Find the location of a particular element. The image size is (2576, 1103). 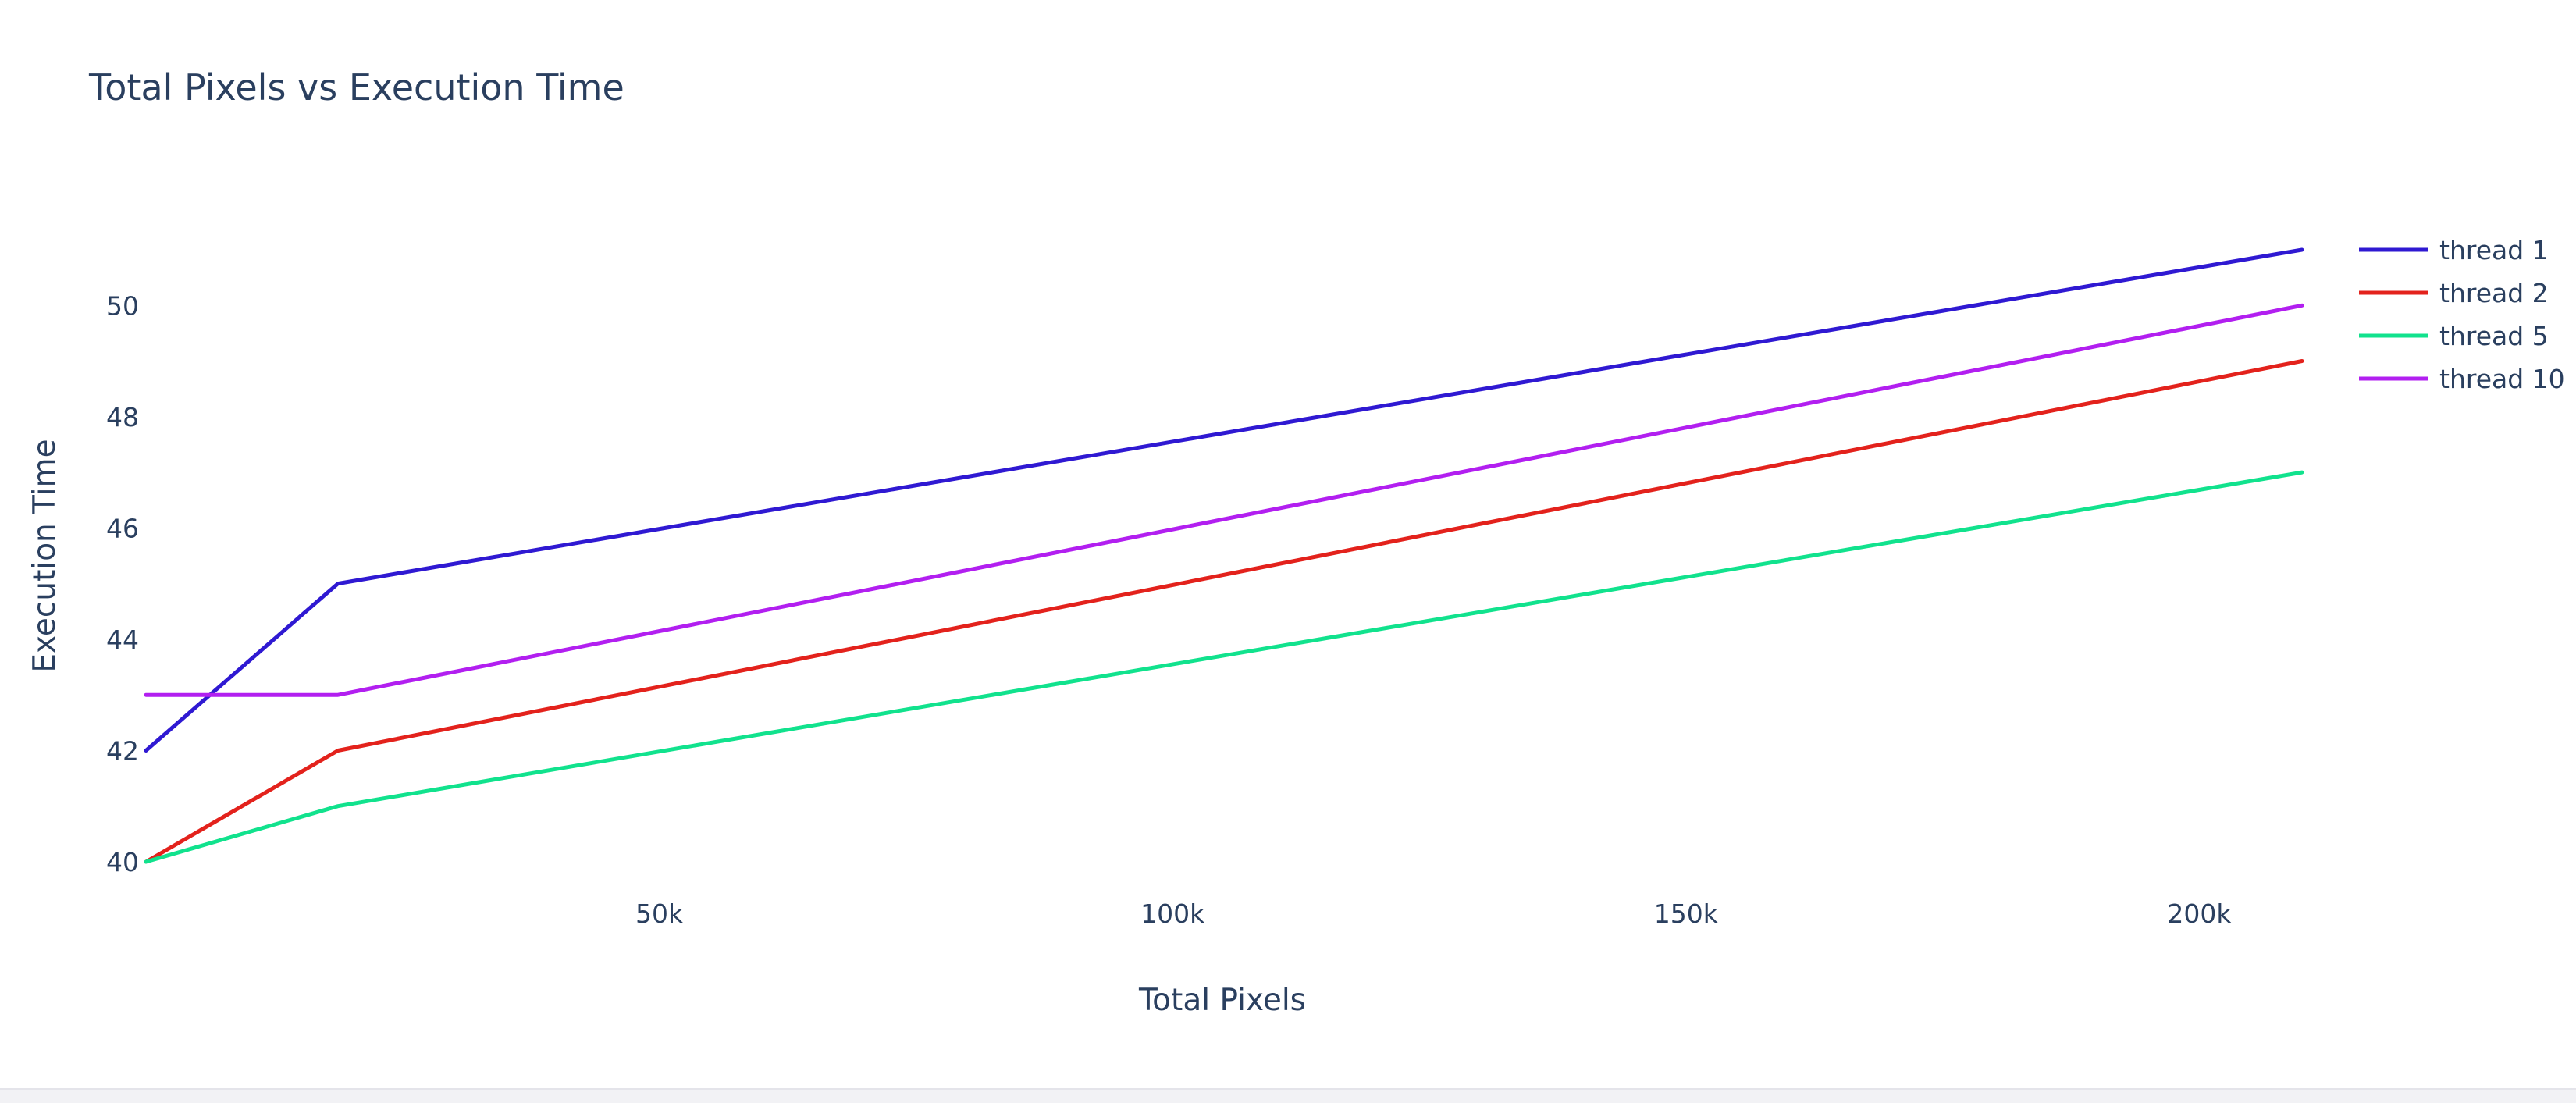

x-tick-label: 200k is located at coordinates (2199, 913).